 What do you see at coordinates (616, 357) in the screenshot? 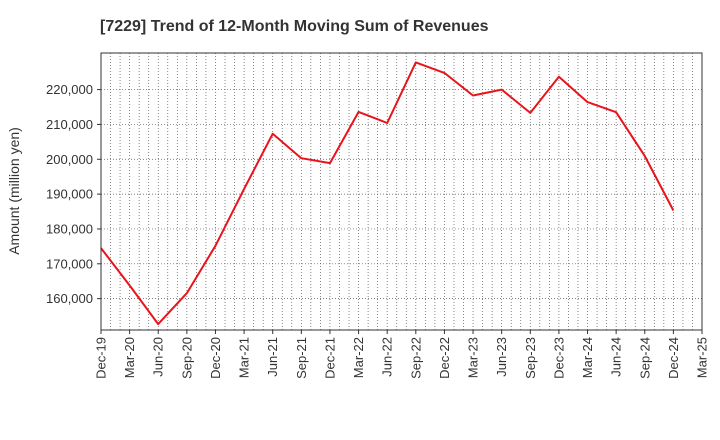
I see `x-tick-label: Jun-24` at bounding box center [616, 357].